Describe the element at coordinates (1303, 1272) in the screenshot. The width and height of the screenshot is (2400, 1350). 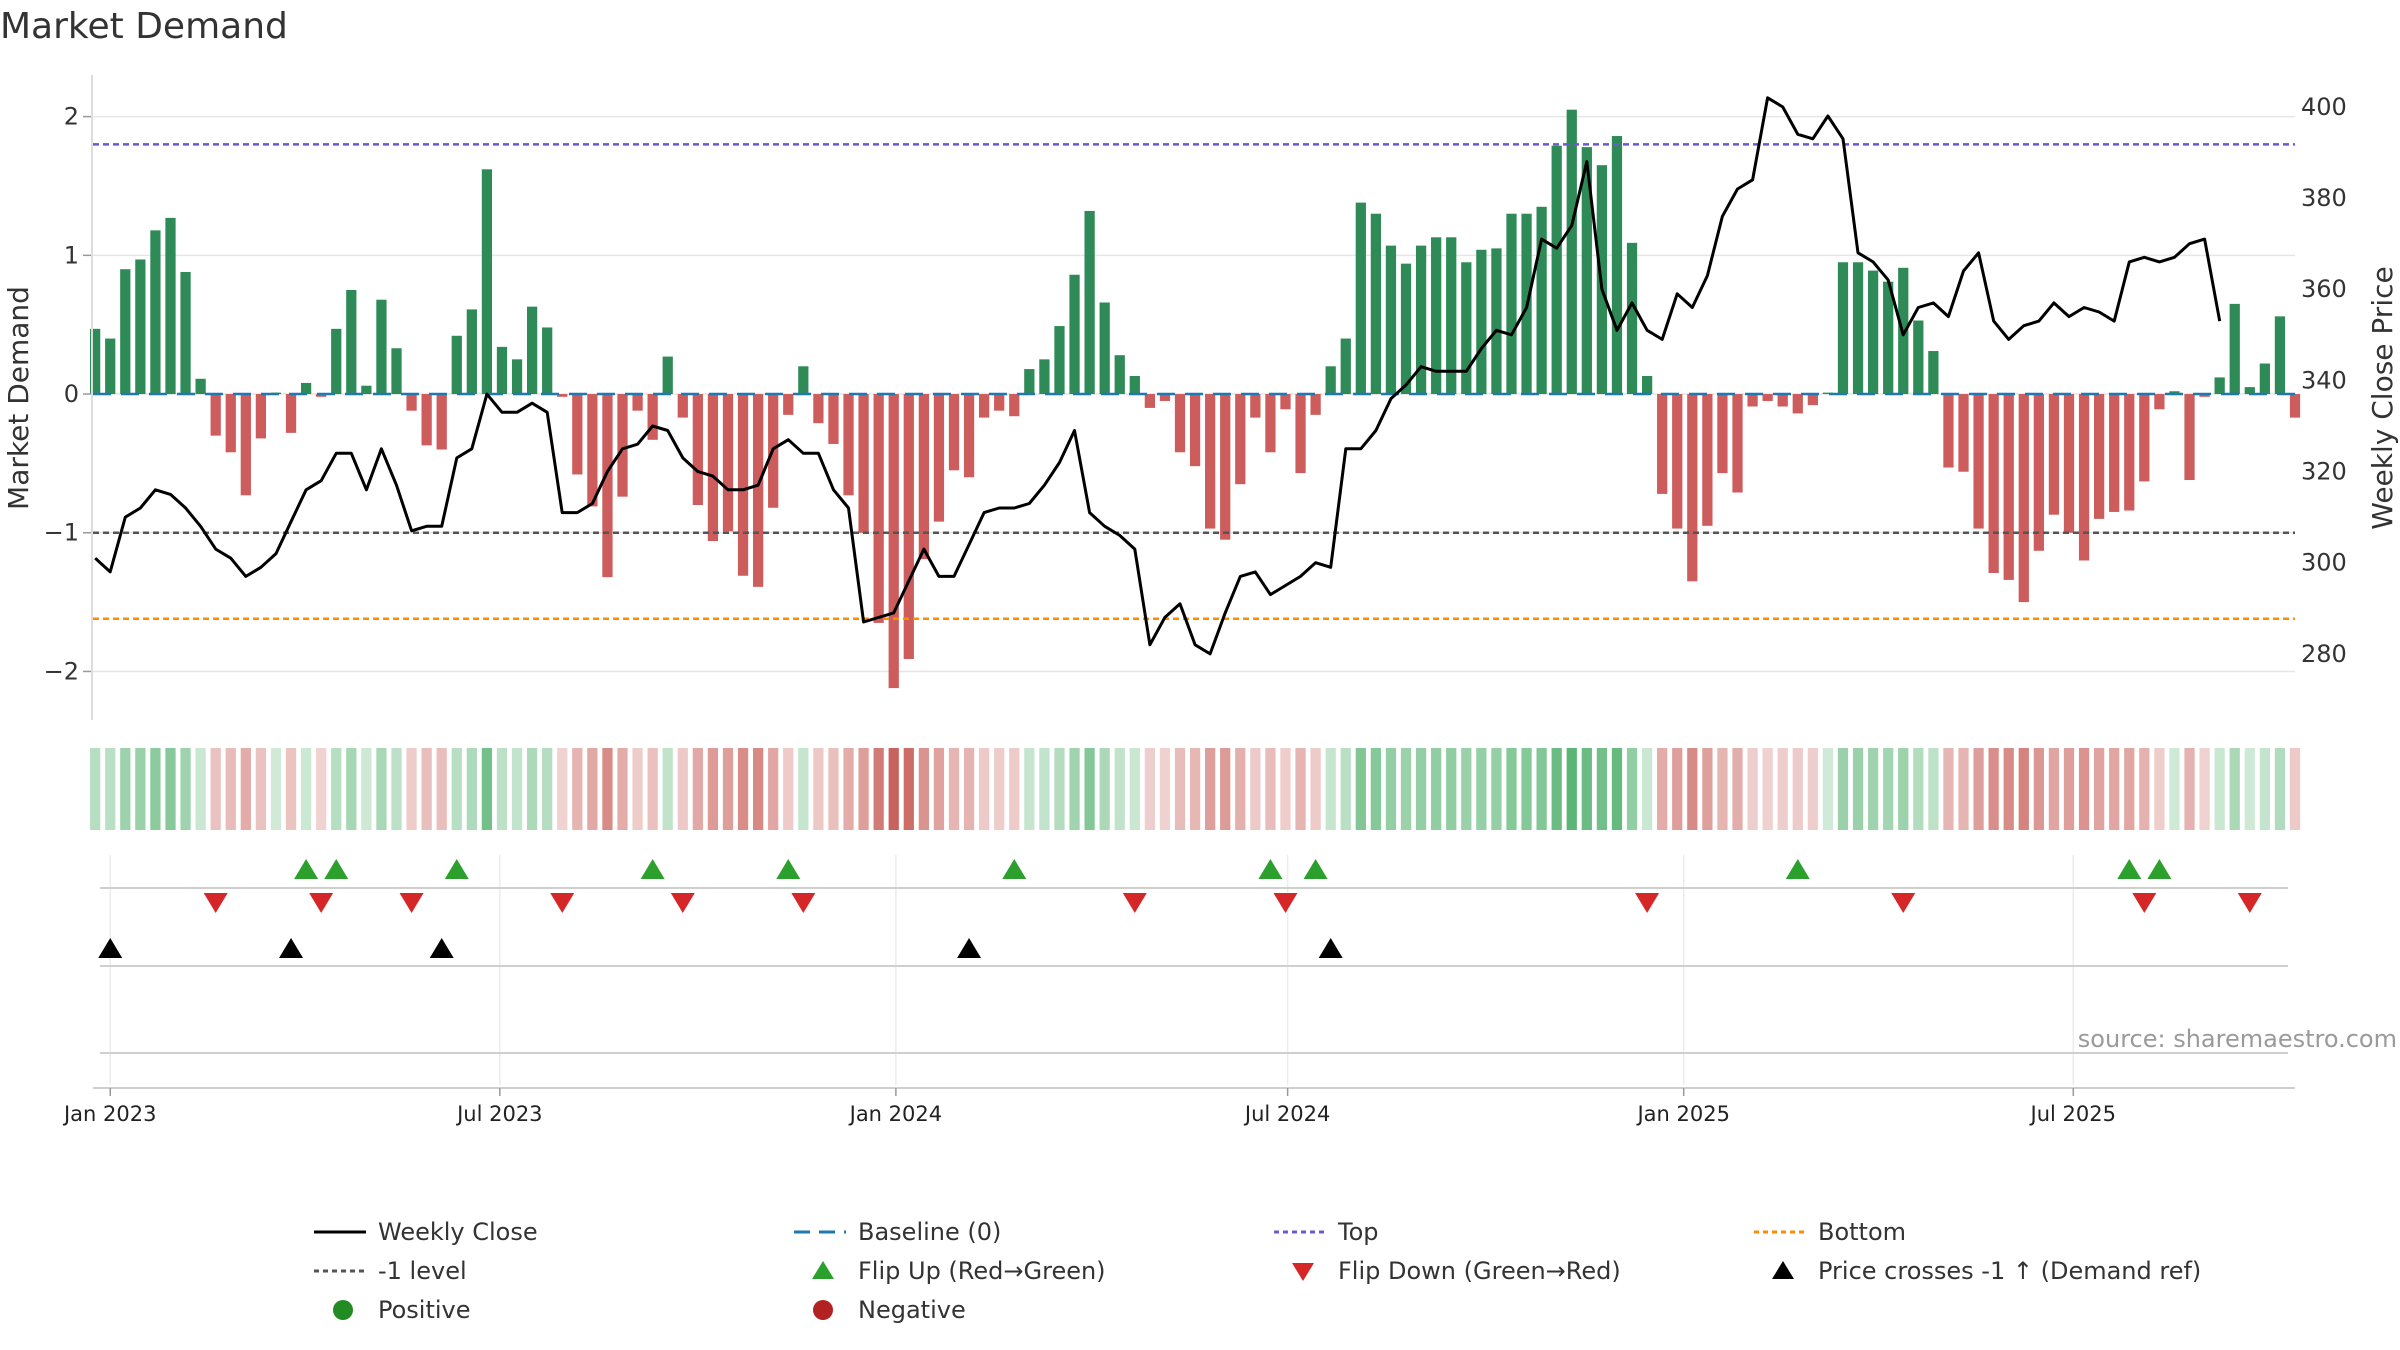
I see `flip-down-icon` at that location.